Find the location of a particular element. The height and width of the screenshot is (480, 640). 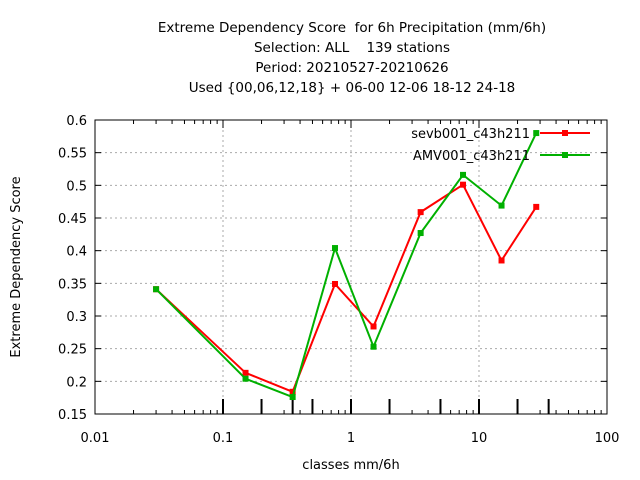

y-tick-label: 0.5 is located at coordinates (76, 186).